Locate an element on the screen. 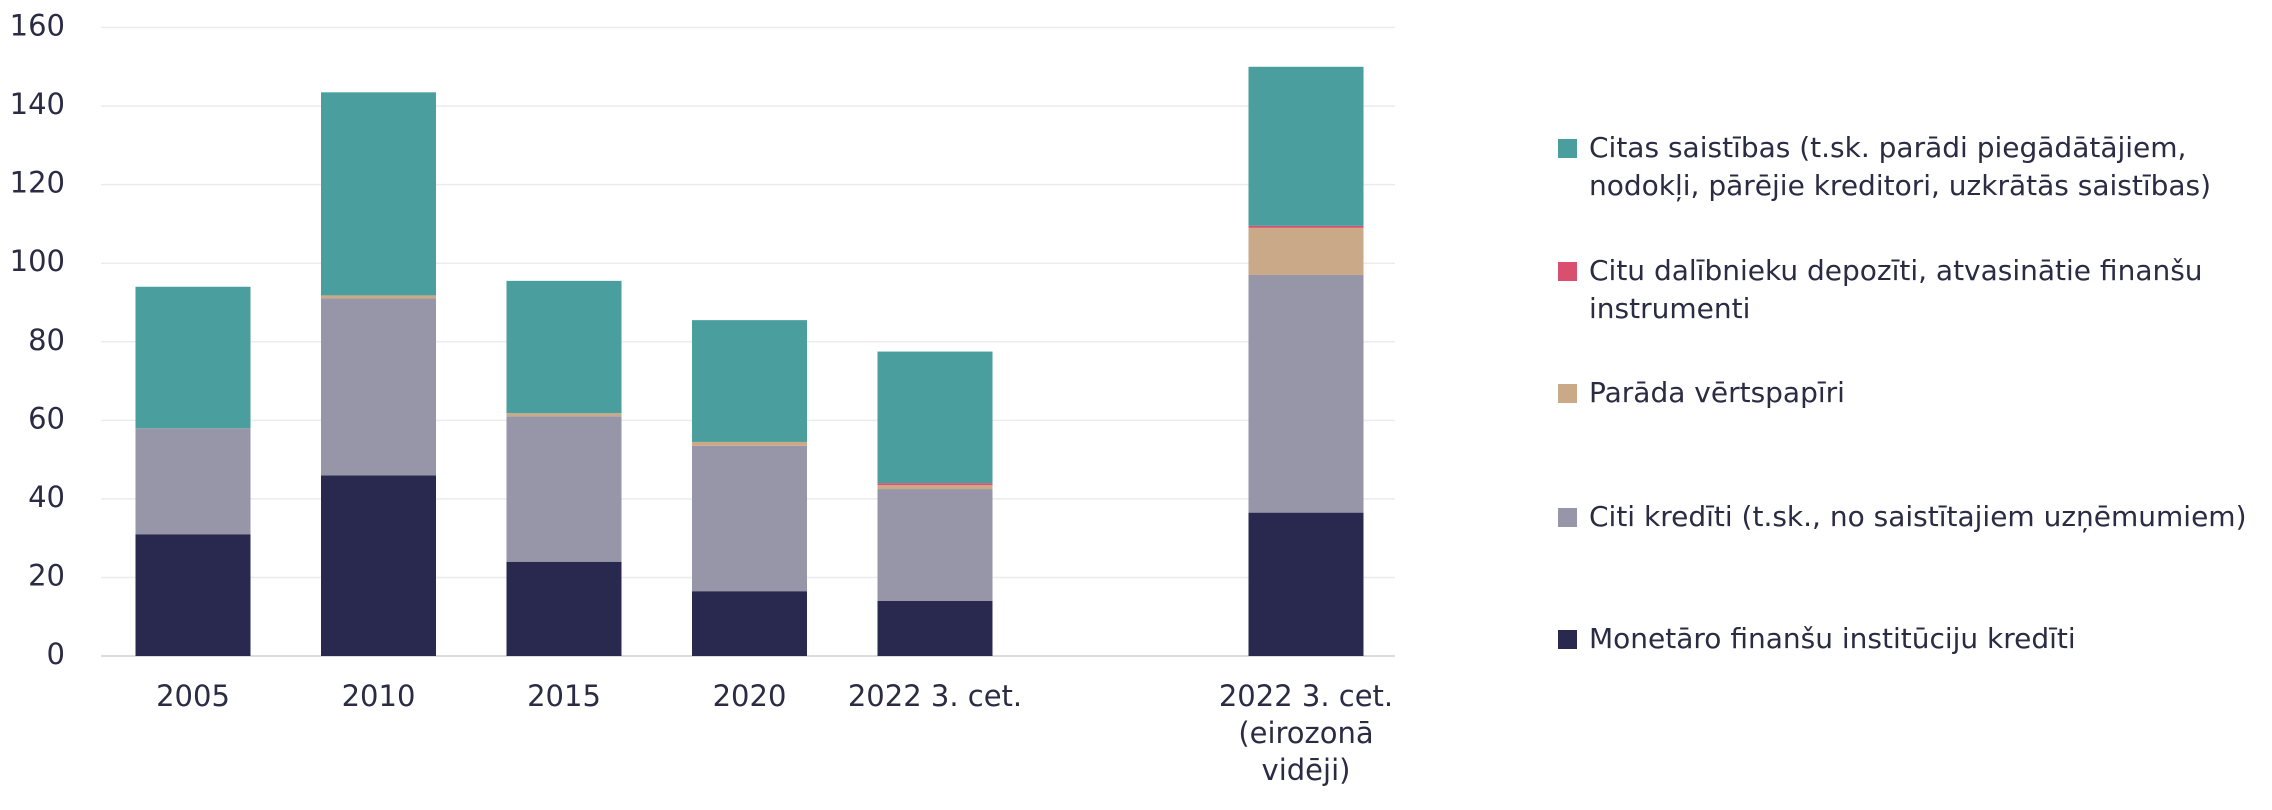 The image size is (2272, 810). x-tick-label: 2005 is located at coordinates (193, 696).